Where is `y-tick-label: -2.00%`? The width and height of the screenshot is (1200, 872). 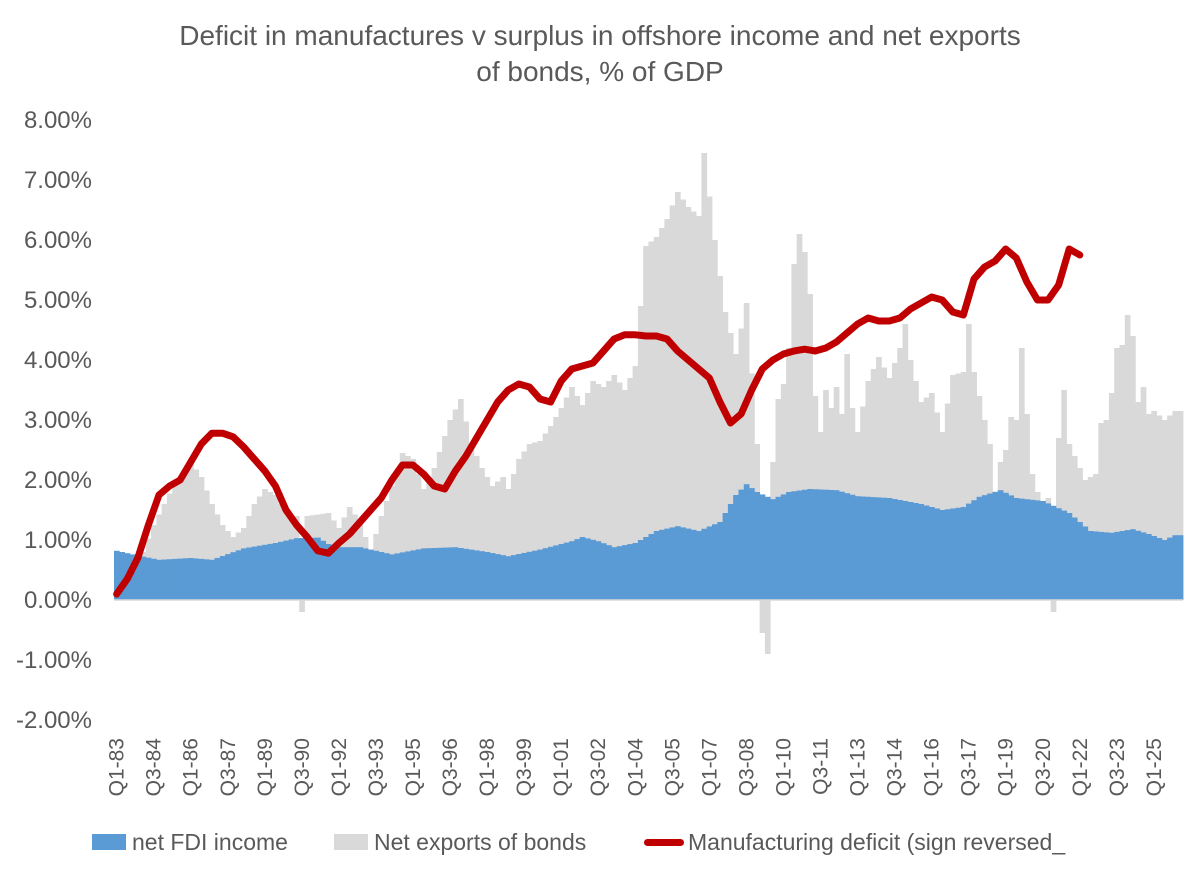 y-tick-label: -2.00% is located at coordinates (54, 720).